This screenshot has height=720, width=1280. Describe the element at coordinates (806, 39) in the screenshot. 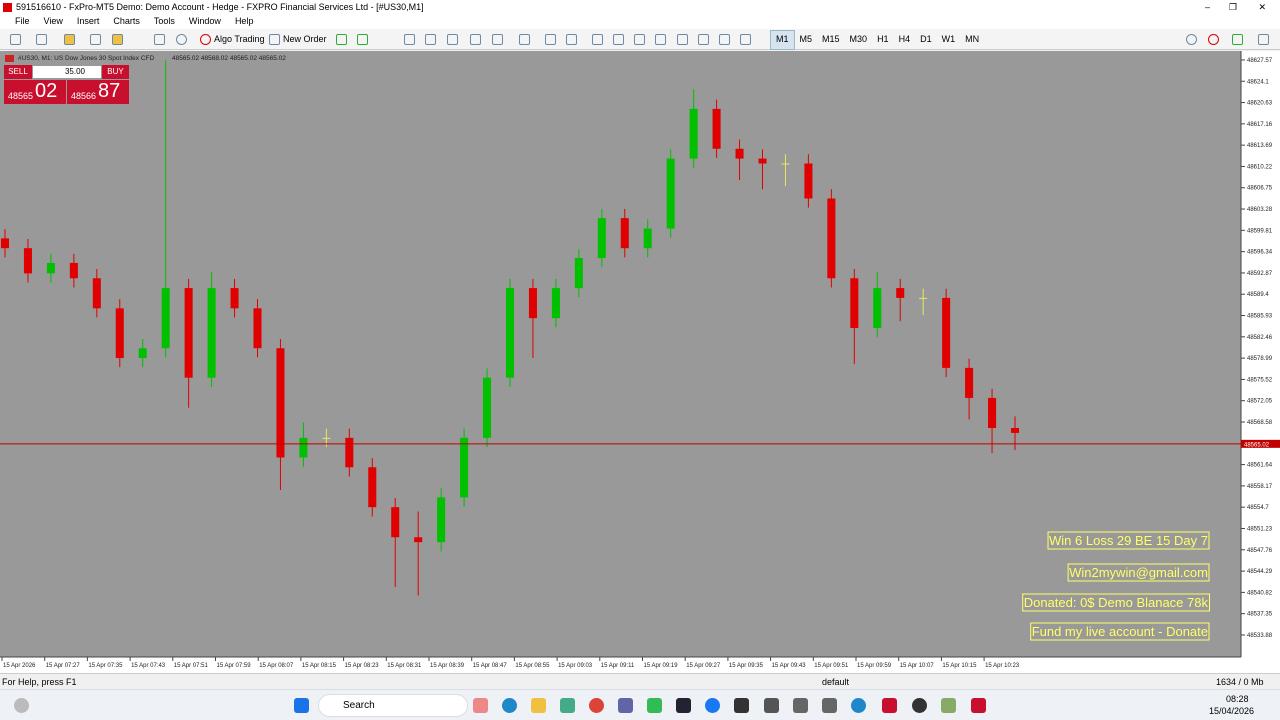

I see `timeframe: M5` at that location.